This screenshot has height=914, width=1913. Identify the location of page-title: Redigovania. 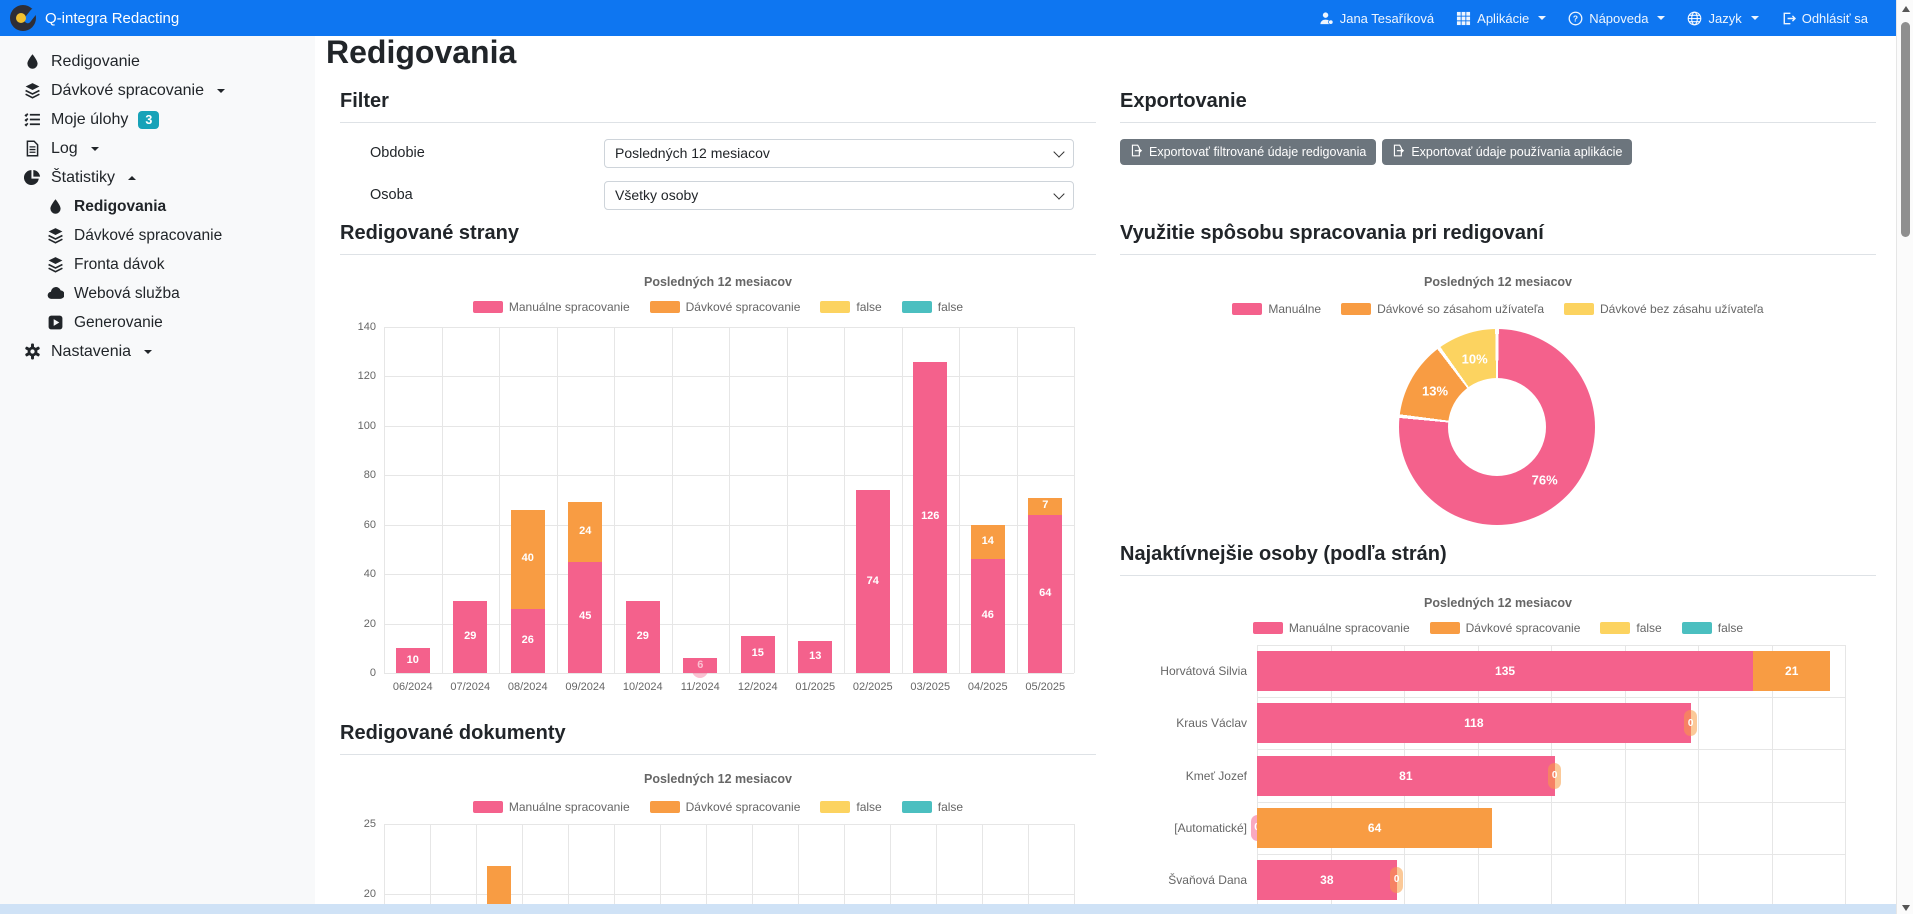
(421, 52).